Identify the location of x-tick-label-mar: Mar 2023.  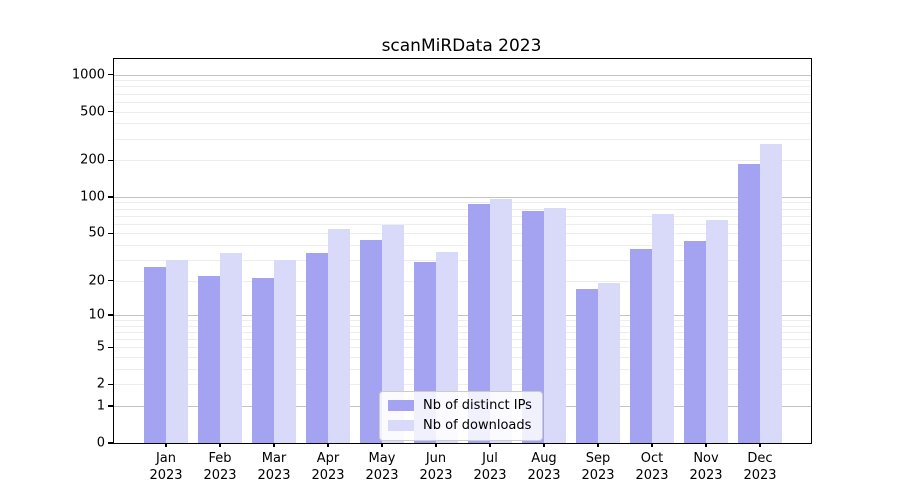
(274, 467).